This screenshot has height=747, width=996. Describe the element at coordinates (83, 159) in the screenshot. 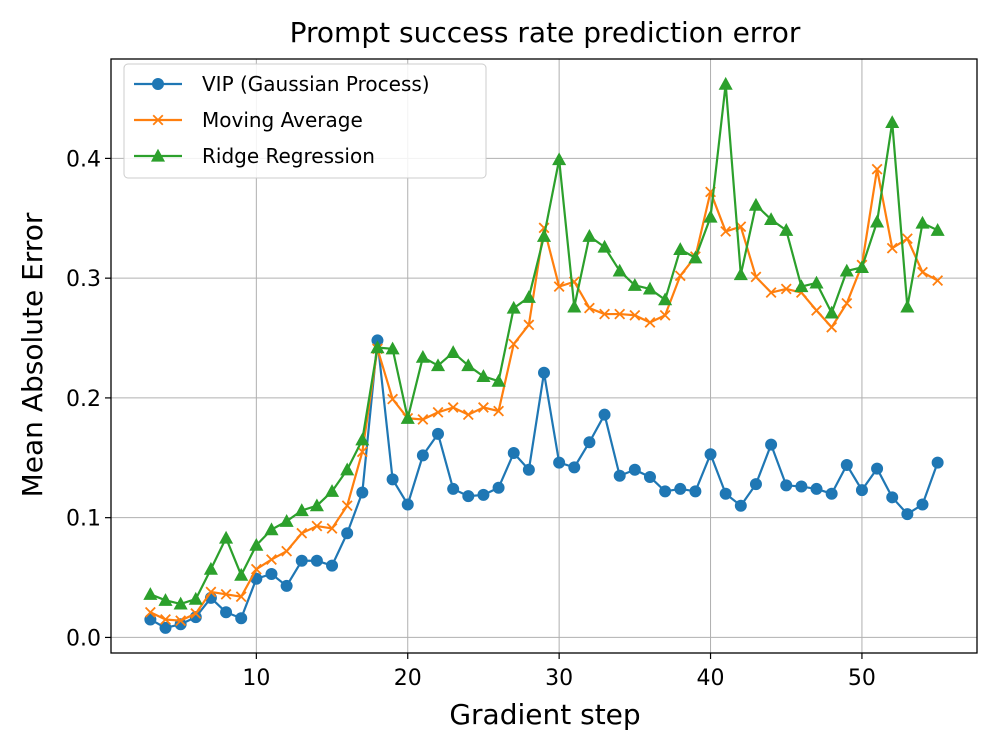

I see `y-tick-label: 0.4` at that location.